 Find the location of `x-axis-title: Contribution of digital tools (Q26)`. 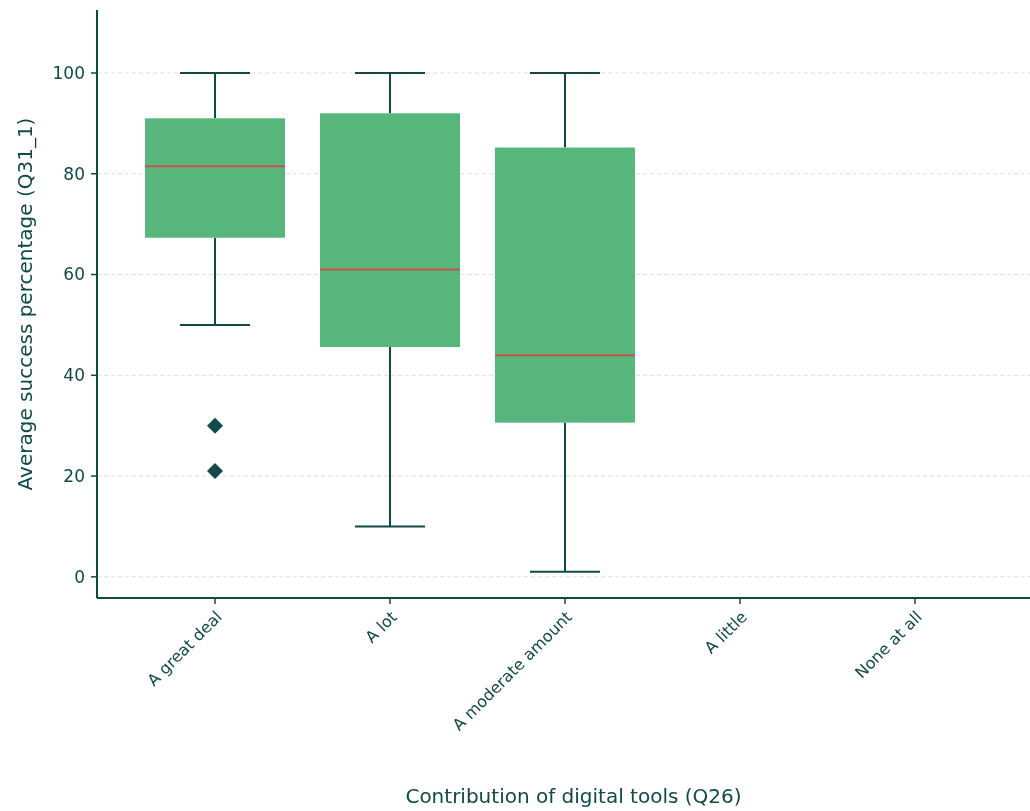

x-axis-title: Contribution of digital tools (Q26) is located at coordinates (573, 796).